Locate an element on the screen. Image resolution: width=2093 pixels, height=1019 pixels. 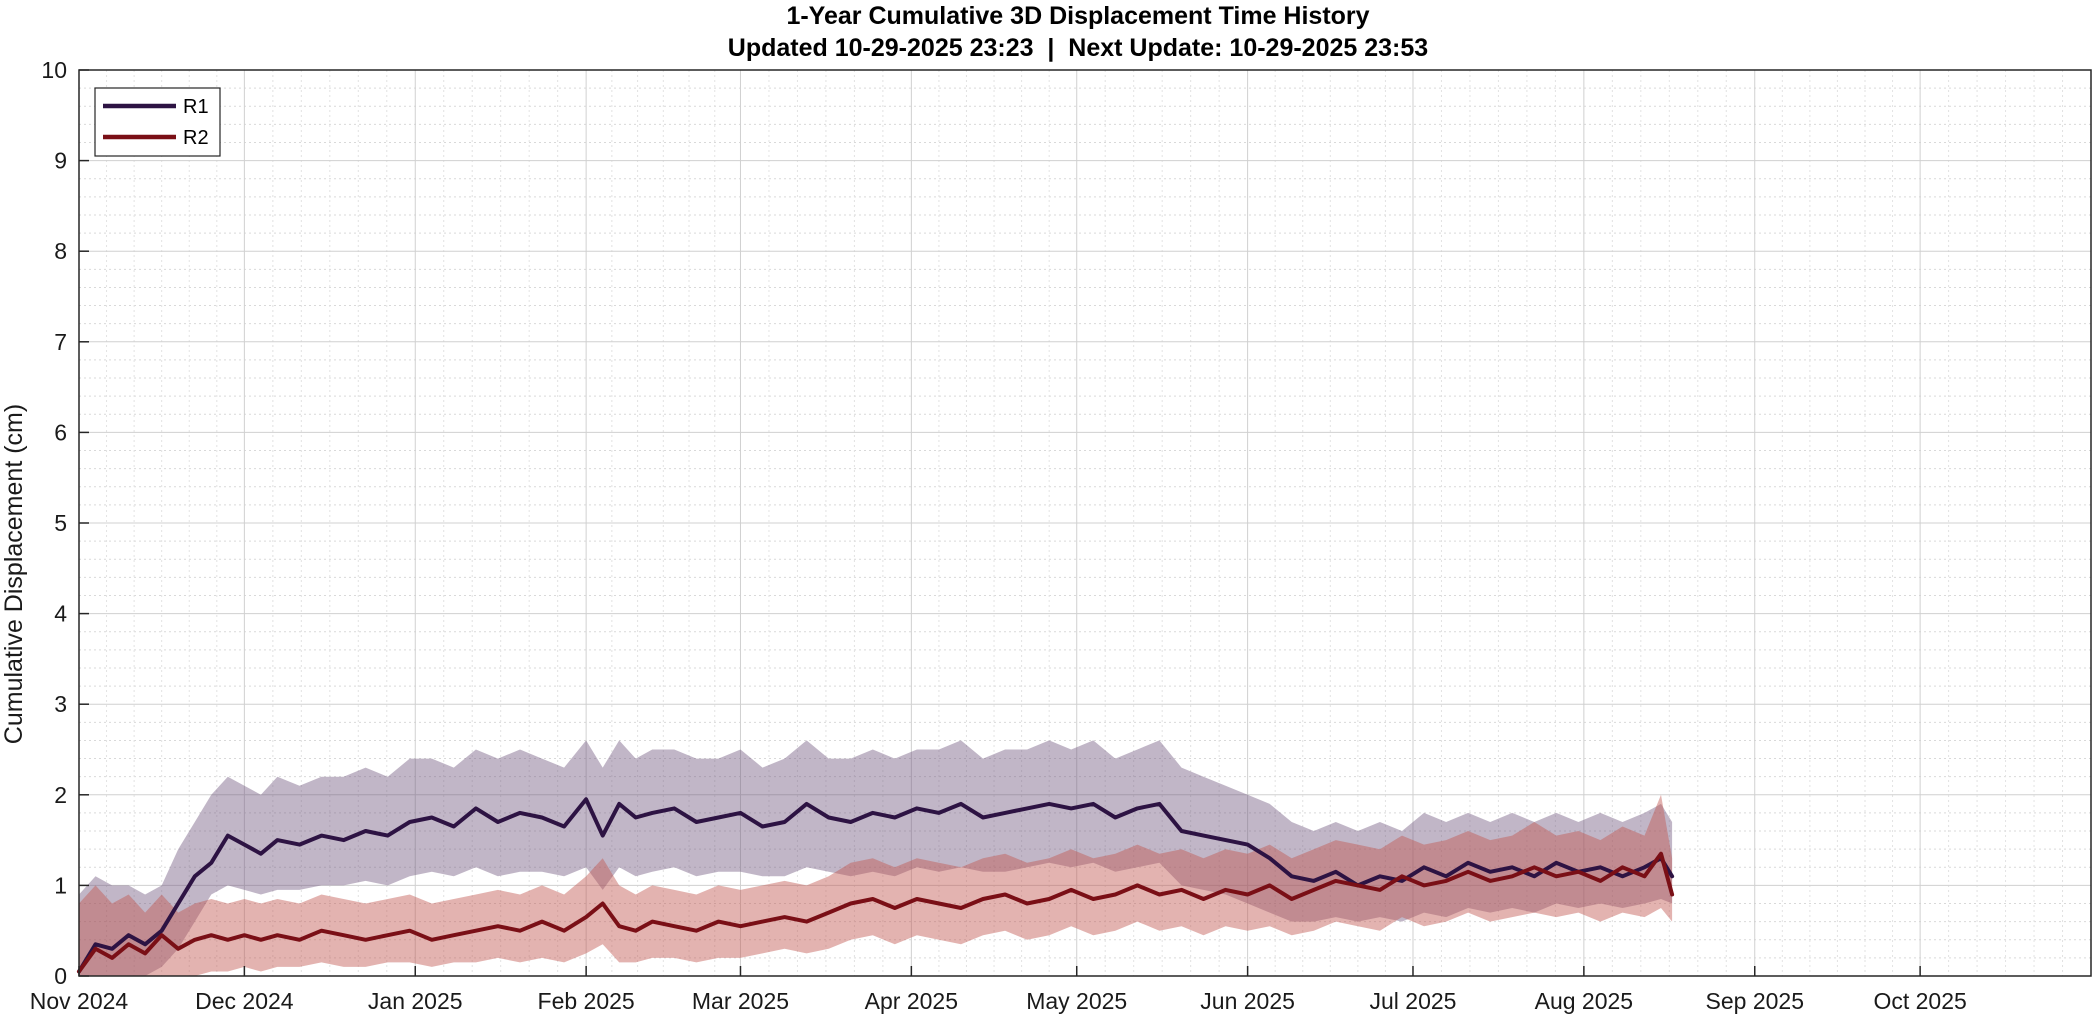
x-tick-label: Aug 2025 is located at coordinates (1584, 1001).